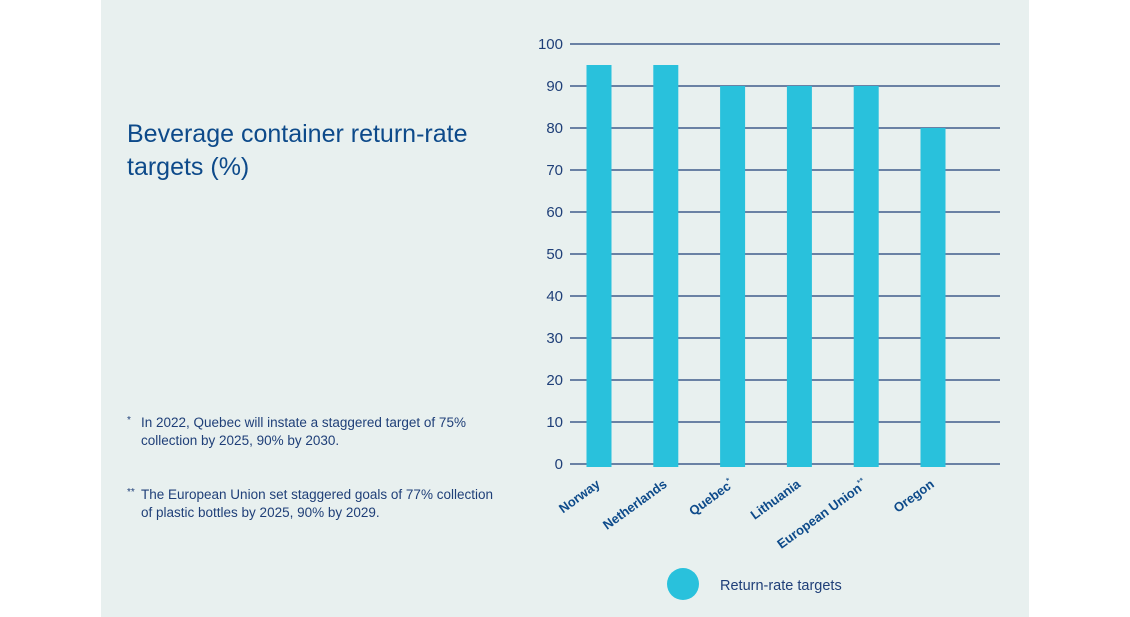 The image size is (1130, 617). I want to click on y-tick-label: 50, so click(554, 254).